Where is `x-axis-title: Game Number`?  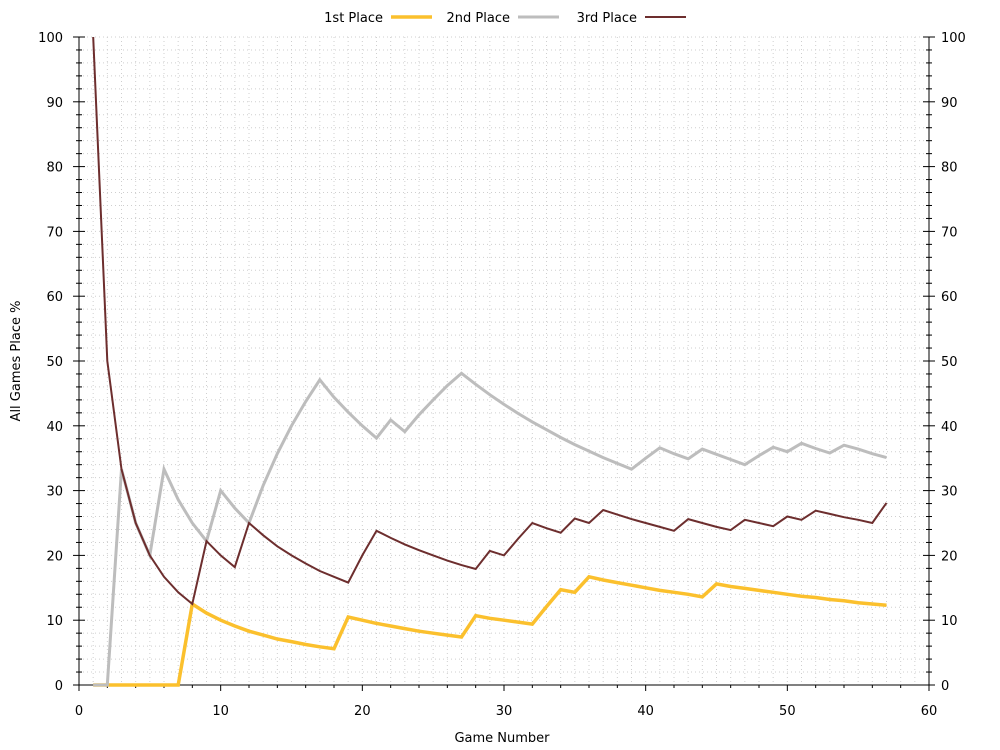
x-axis-title: Game Number is located at coordinates (502, 738).